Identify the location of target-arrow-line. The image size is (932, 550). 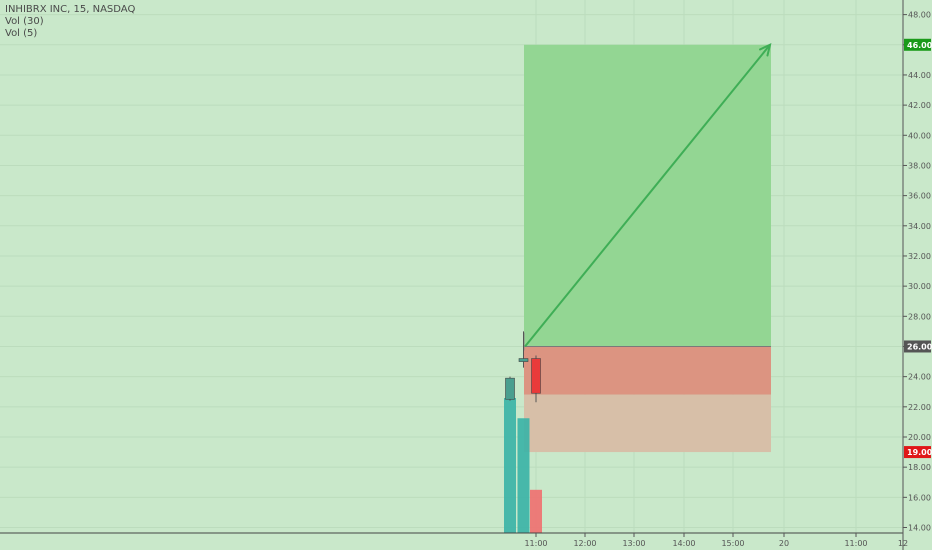
(647, 196).